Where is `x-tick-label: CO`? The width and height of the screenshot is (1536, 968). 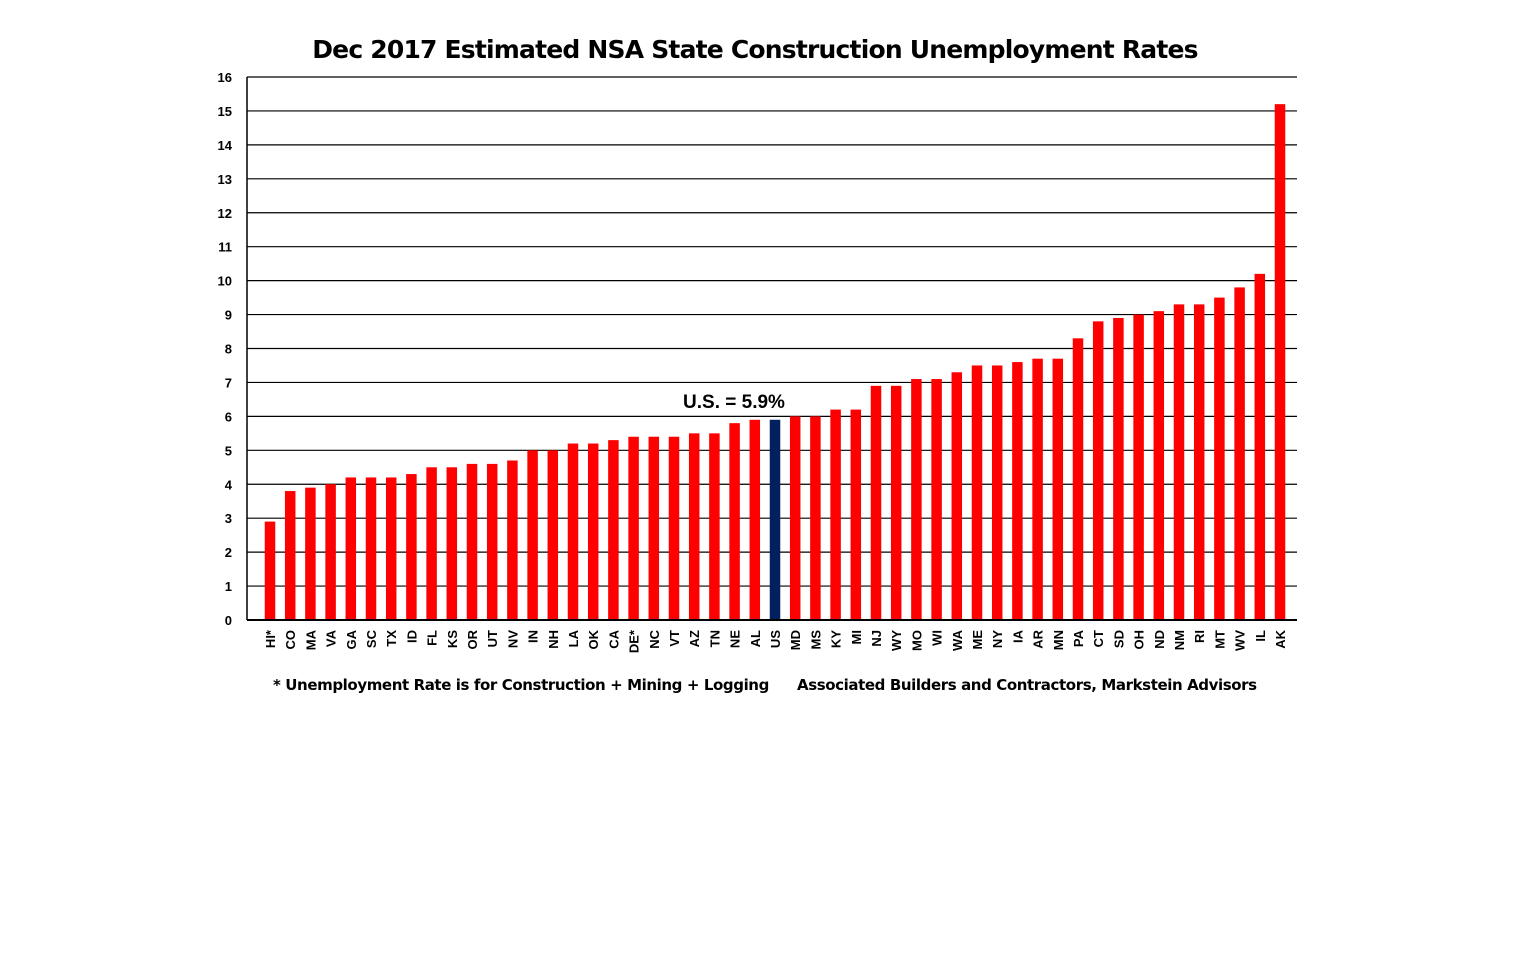
x-tick-label: CO is located at coordinates (290, 640).